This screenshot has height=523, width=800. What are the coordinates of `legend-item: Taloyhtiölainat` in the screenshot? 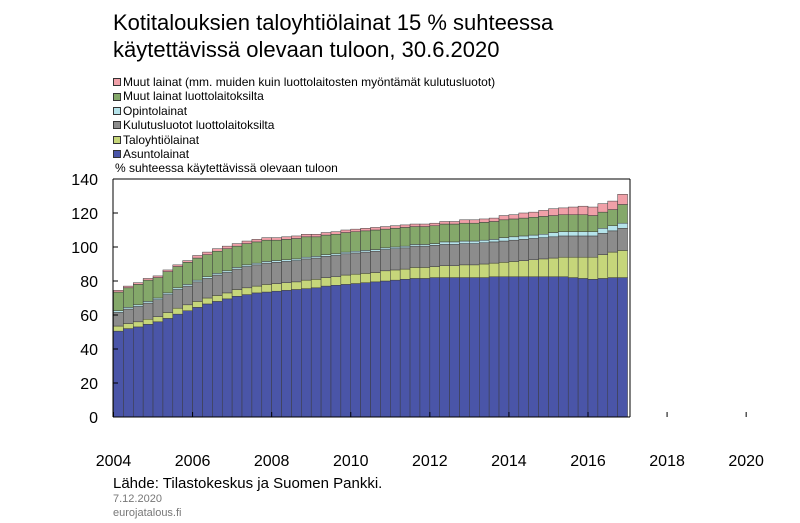 It's located at (304, 140).